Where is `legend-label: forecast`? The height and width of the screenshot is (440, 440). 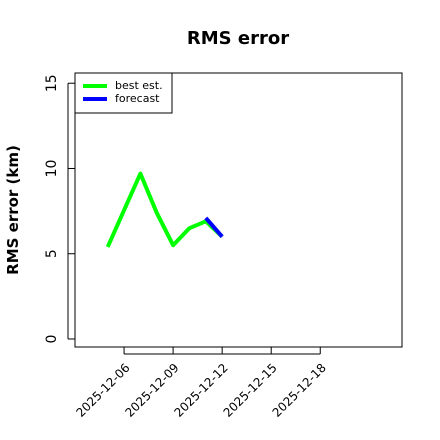 legend-label: forecast is located at coordinates (137, 98).